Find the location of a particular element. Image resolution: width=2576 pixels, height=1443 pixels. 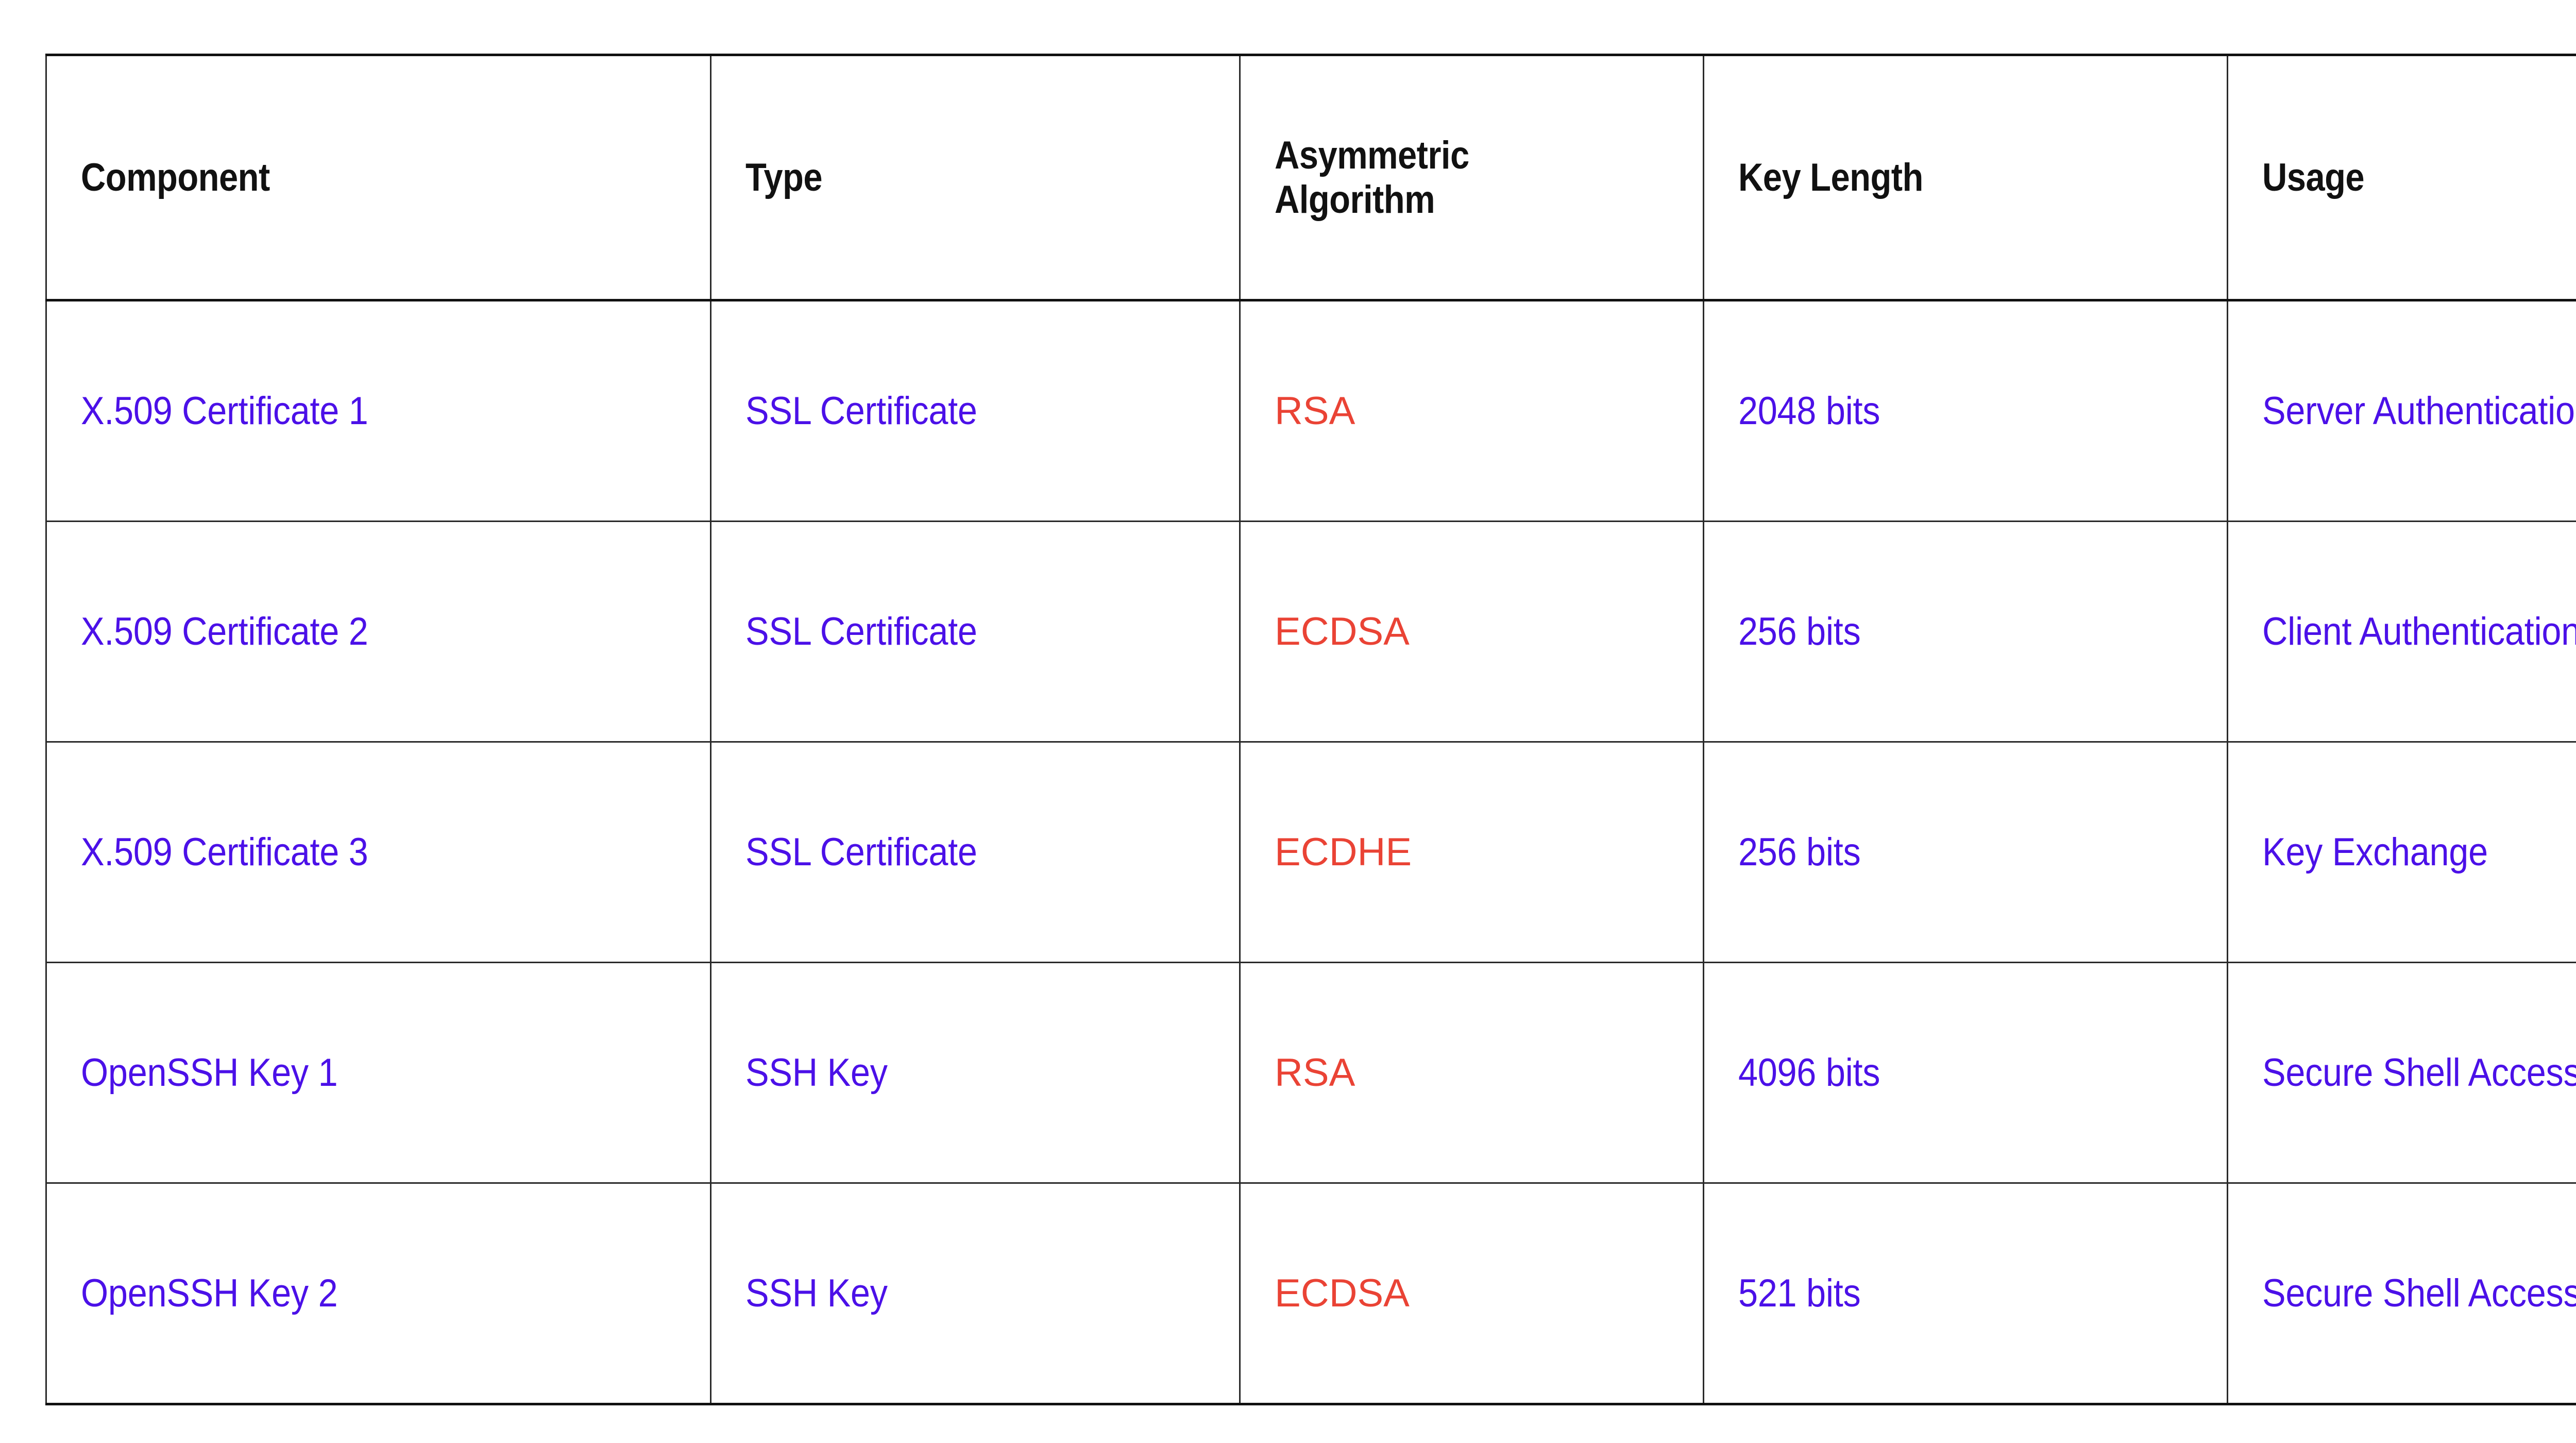

cell-usage: Server Authentication is located at coordinates (2401, 411).